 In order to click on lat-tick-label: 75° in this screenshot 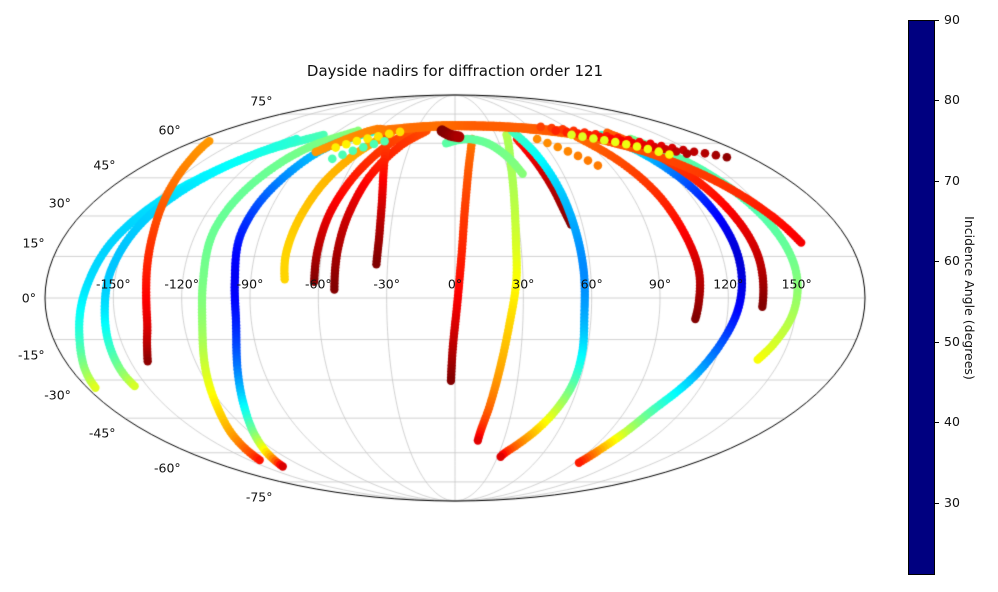, I will do `click(261, 101)`.